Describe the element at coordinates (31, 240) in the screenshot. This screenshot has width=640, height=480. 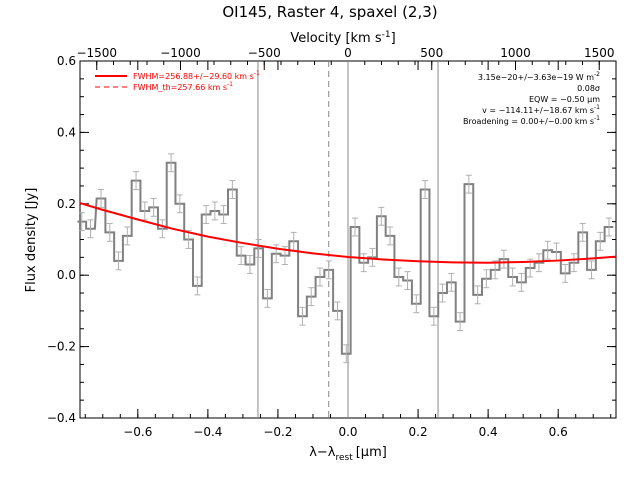
I see `y-axis-label: Flux density [Jy]` at that location.